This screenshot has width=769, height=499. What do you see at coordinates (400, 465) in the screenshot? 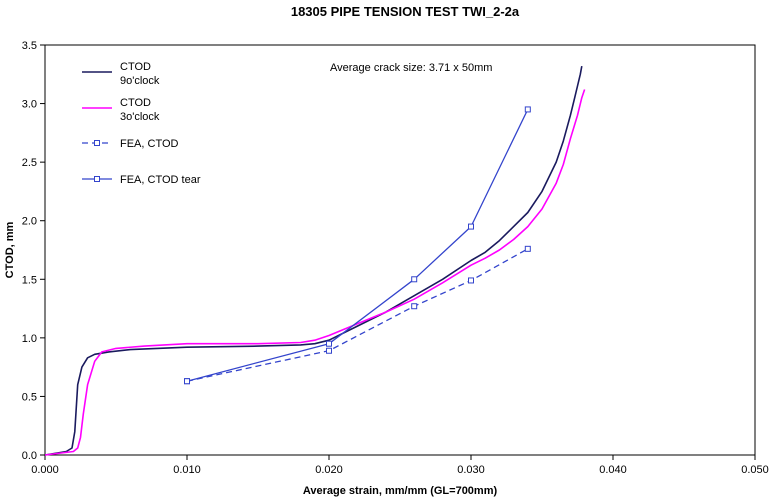
I see `x-axis: 0.000 0.010 0.020 0.030 0.040 0.050` at bounding box center [400, 465].